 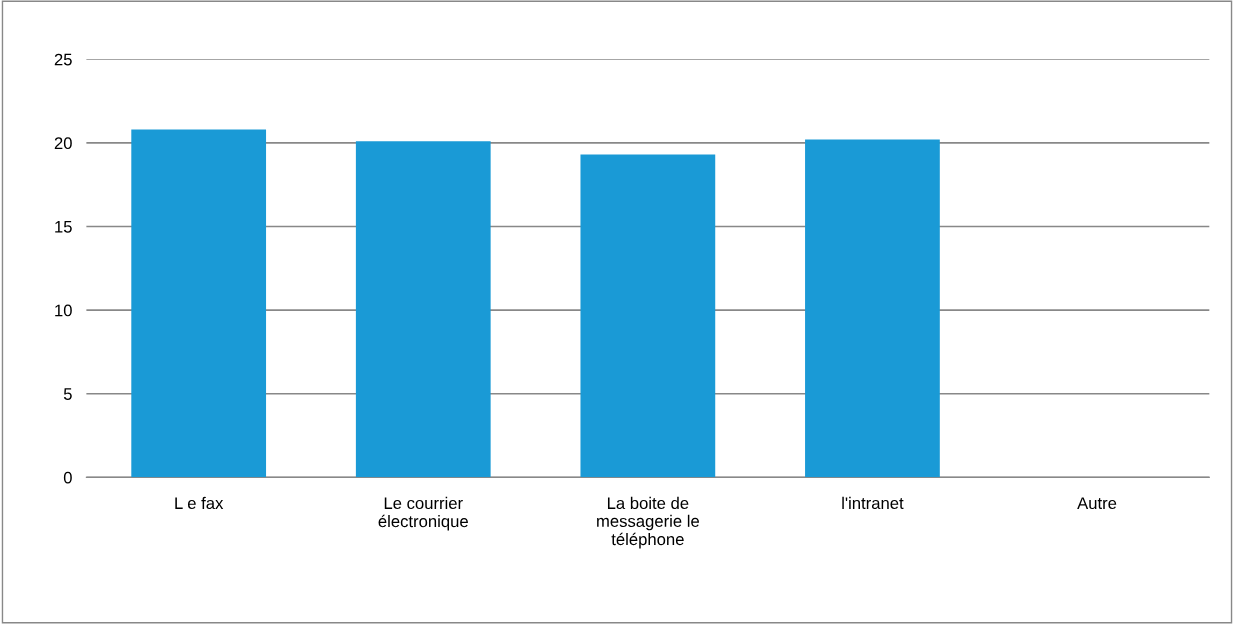 What do you see at coordinates (67, 477) in the screenshot?
I see `y-tick-label: 0` at bounding box center [67, 477].